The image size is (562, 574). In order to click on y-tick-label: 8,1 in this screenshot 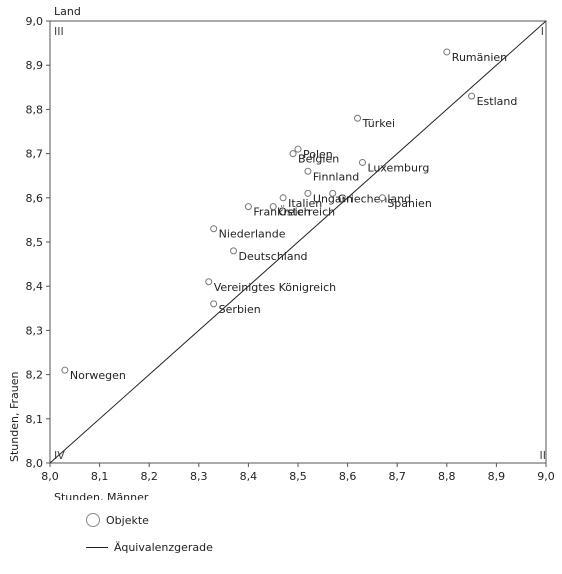, I will do `click(35, 419)`.